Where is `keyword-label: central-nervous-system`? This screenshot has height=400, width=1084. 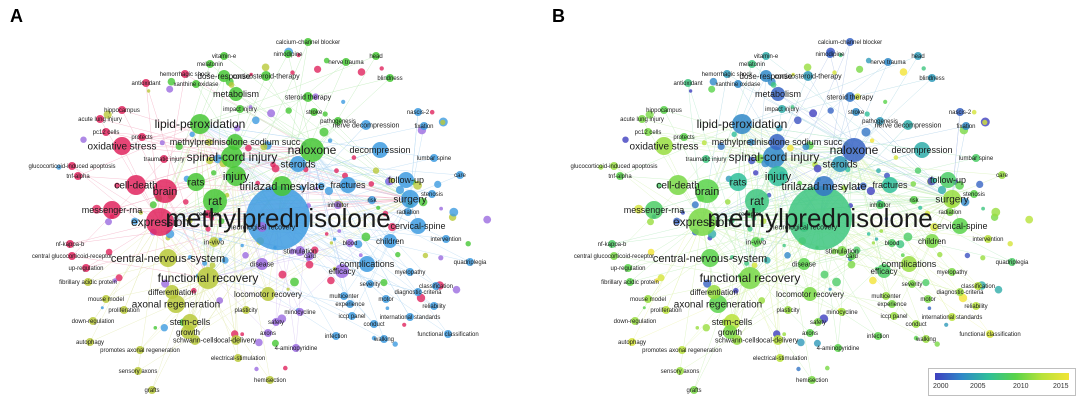 keyword-label: central-nervous-system is located at coordinates (710, 259).